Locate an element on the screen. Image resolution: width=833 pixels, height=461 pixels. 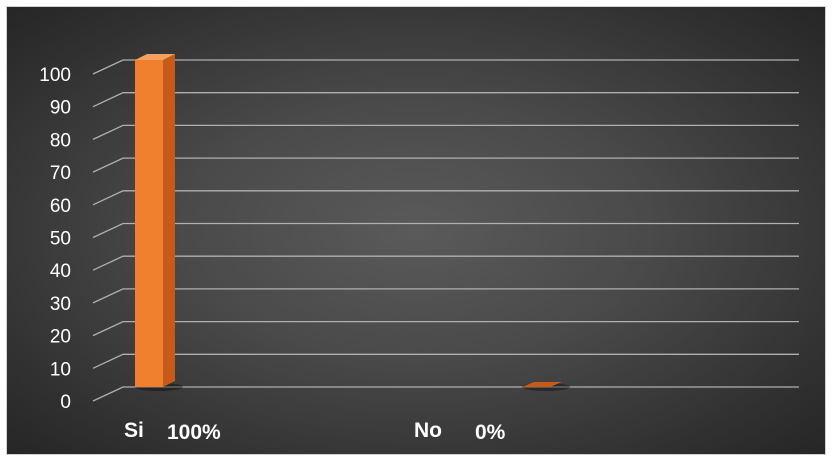
y-tick-label: 90 is located at coordinates (60, 108).